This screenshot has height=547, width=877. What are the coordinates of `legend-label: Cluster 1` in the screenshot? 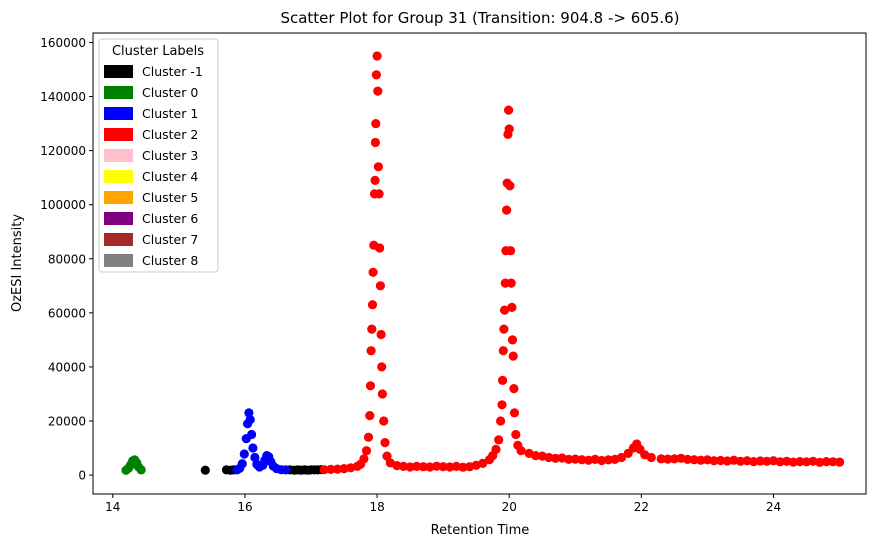 It's located at (170, 113).